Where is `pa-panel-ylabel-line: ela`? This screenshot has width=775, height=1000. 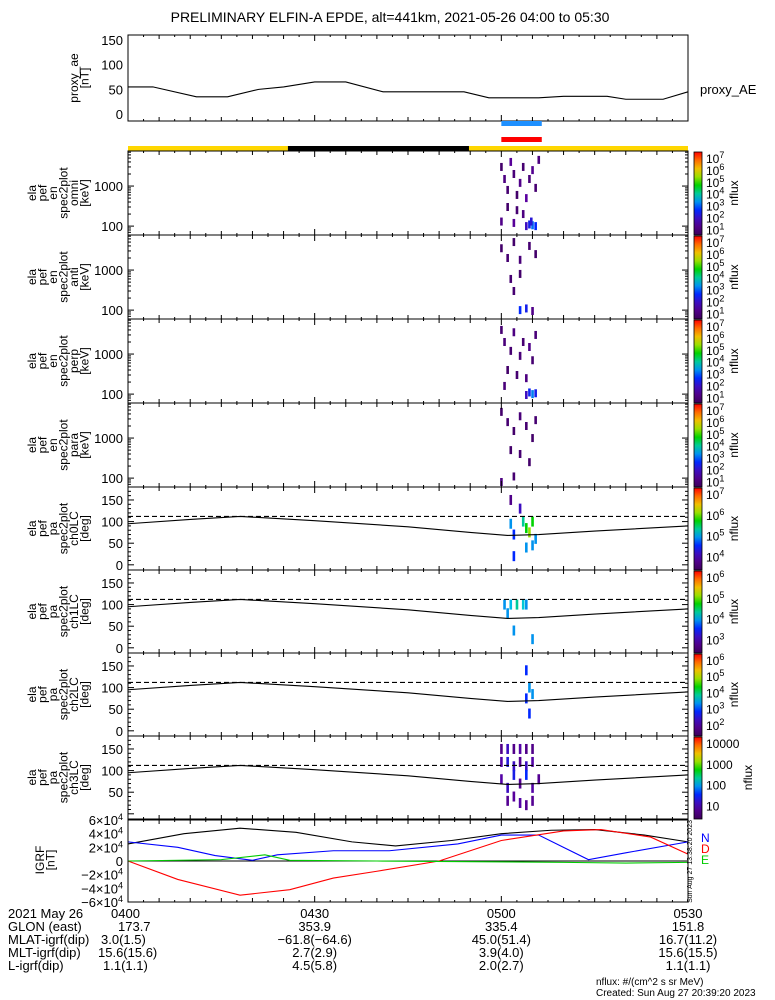
pa-panel-ylabel-line: ela is located at coordinates (32, 528).